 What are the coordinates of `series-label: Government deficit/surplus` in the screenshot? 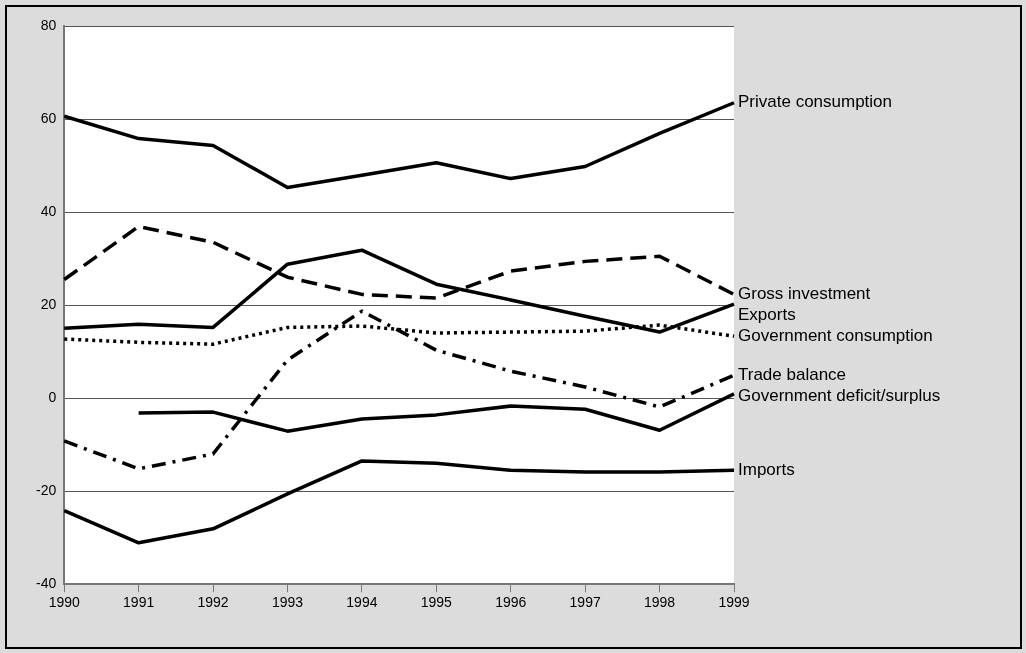 It's located at (839, 396).